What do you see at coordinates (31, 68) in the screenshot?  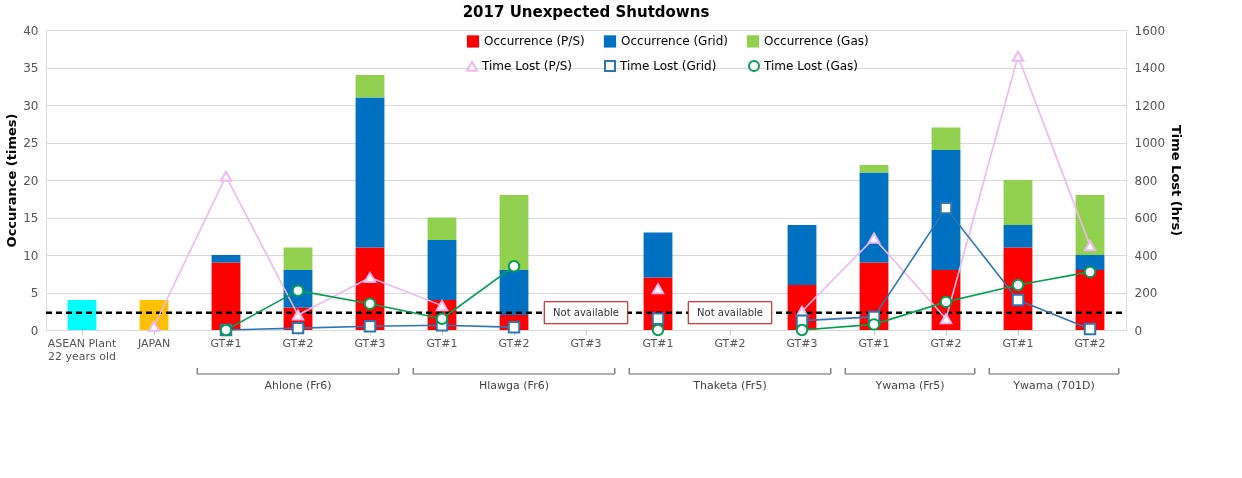 I see `y-tick-label: 35` at bounding box center [31, 68].